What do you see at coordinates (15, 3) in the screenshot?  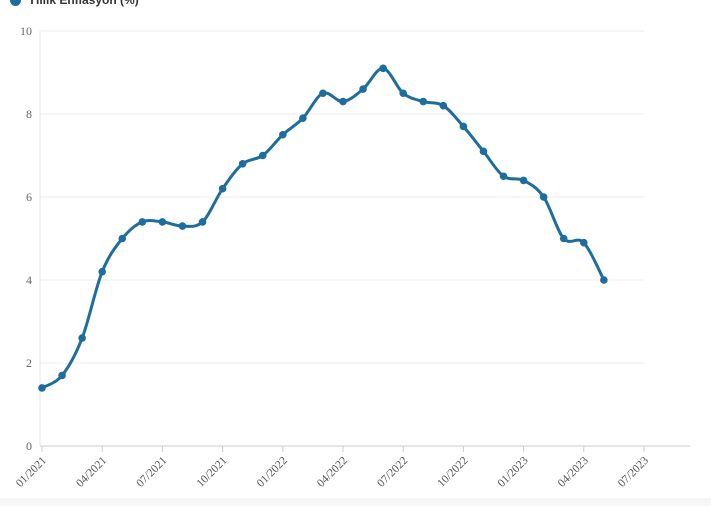 I see `legend-marker-icon` at bounding box center [15, 3].